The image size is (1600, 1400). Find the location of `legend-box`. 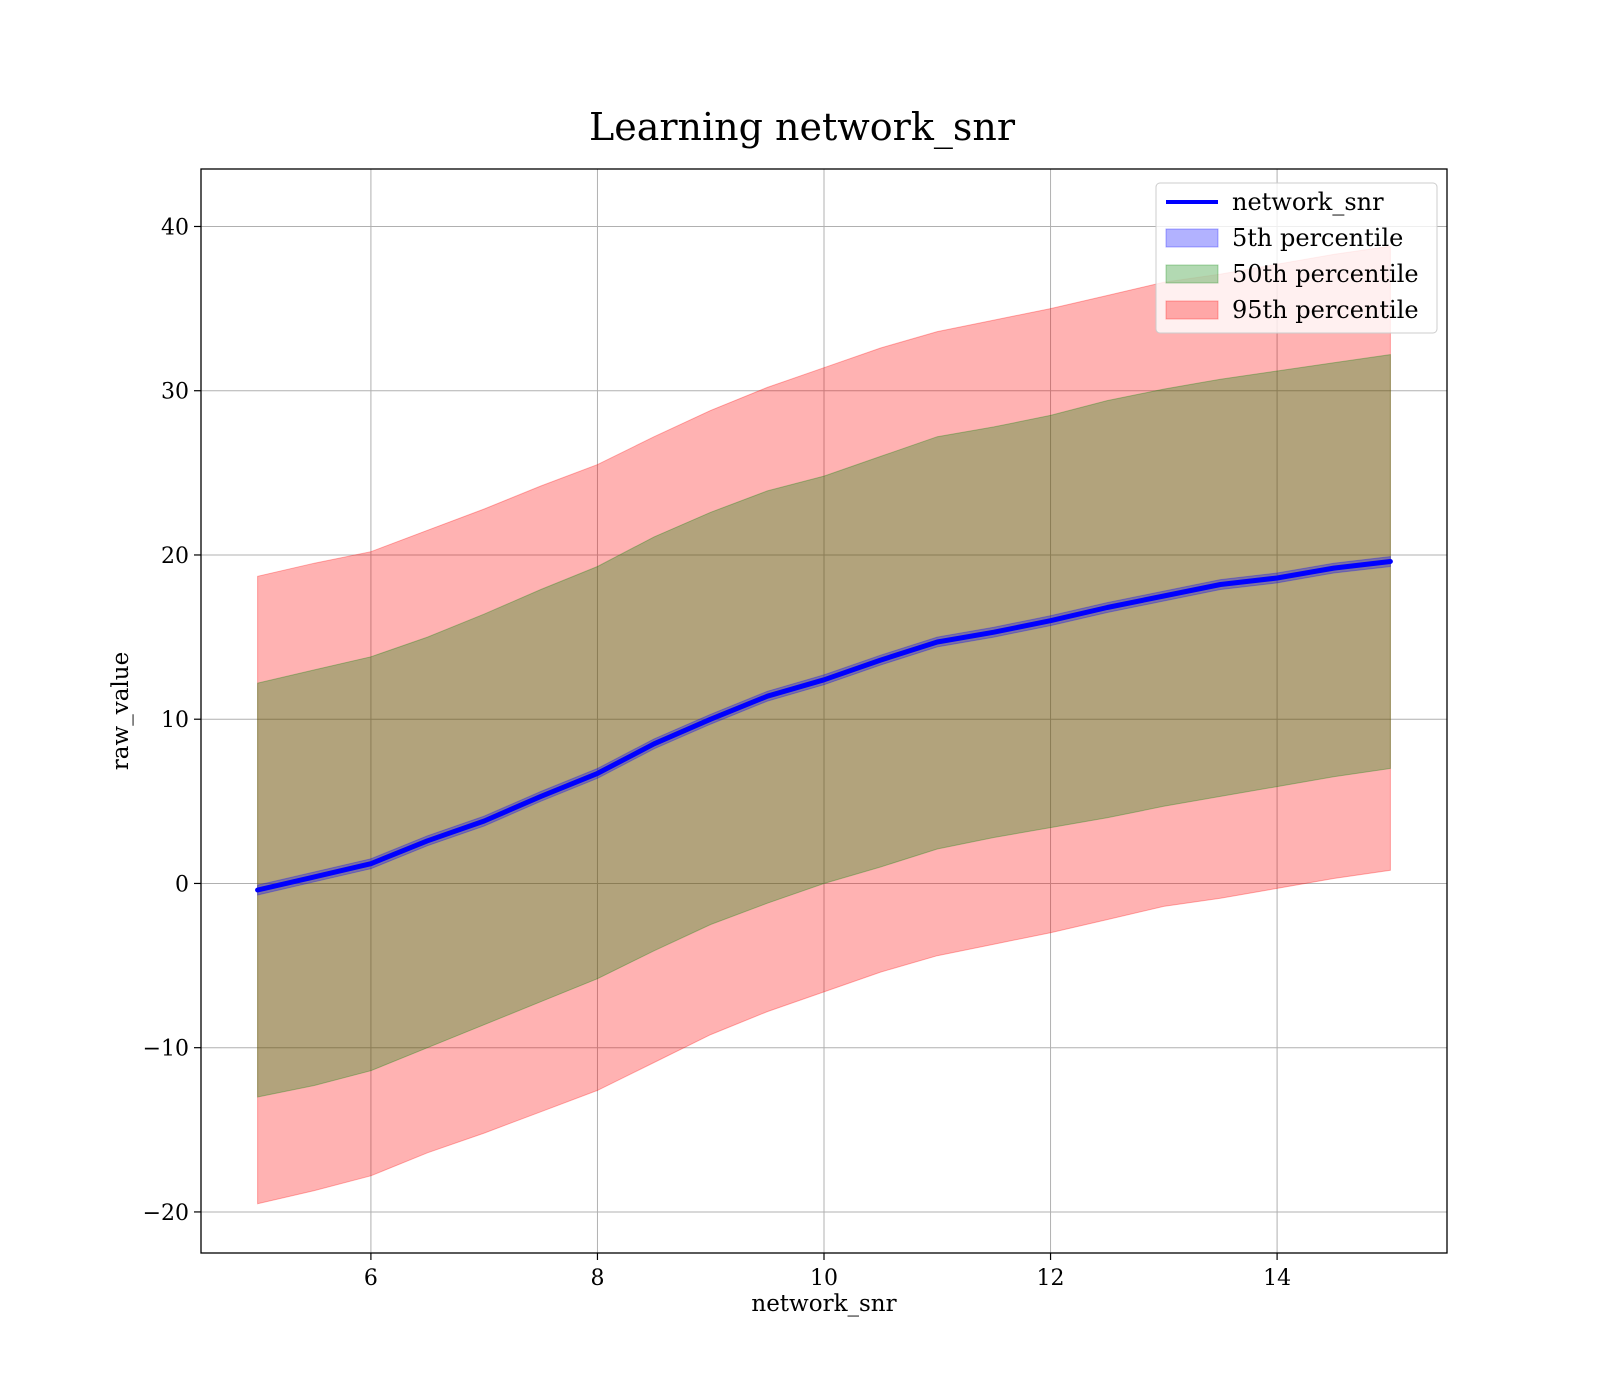

legend-box is located at coordinates (1296, 258).